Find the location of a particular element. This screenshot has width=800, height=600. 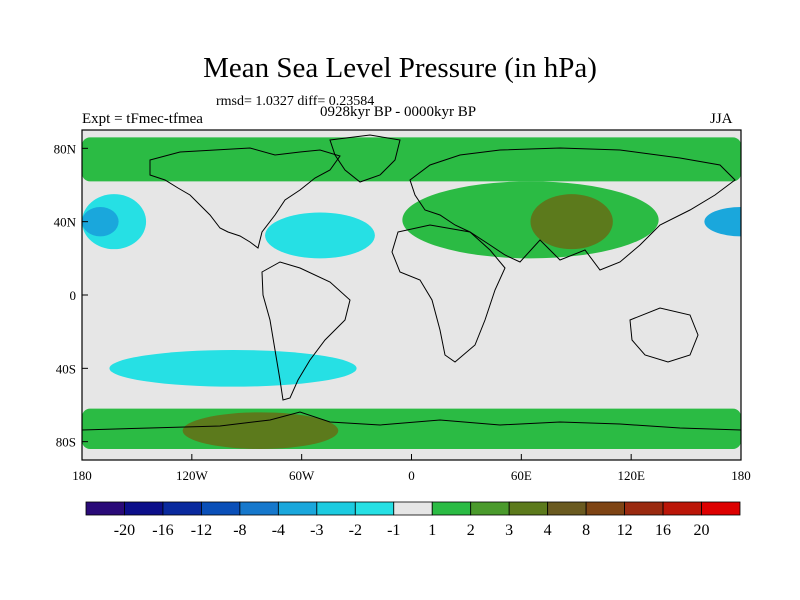

colorbar-label: -1 is located at coordinates (393, 530).